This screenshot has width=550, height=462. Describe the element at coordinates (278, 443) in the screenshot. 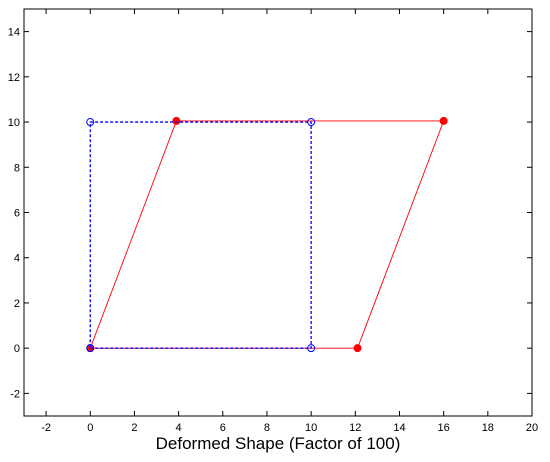

I see `x-axis-label: Deformed Shape (Factor of 100)` at that location.